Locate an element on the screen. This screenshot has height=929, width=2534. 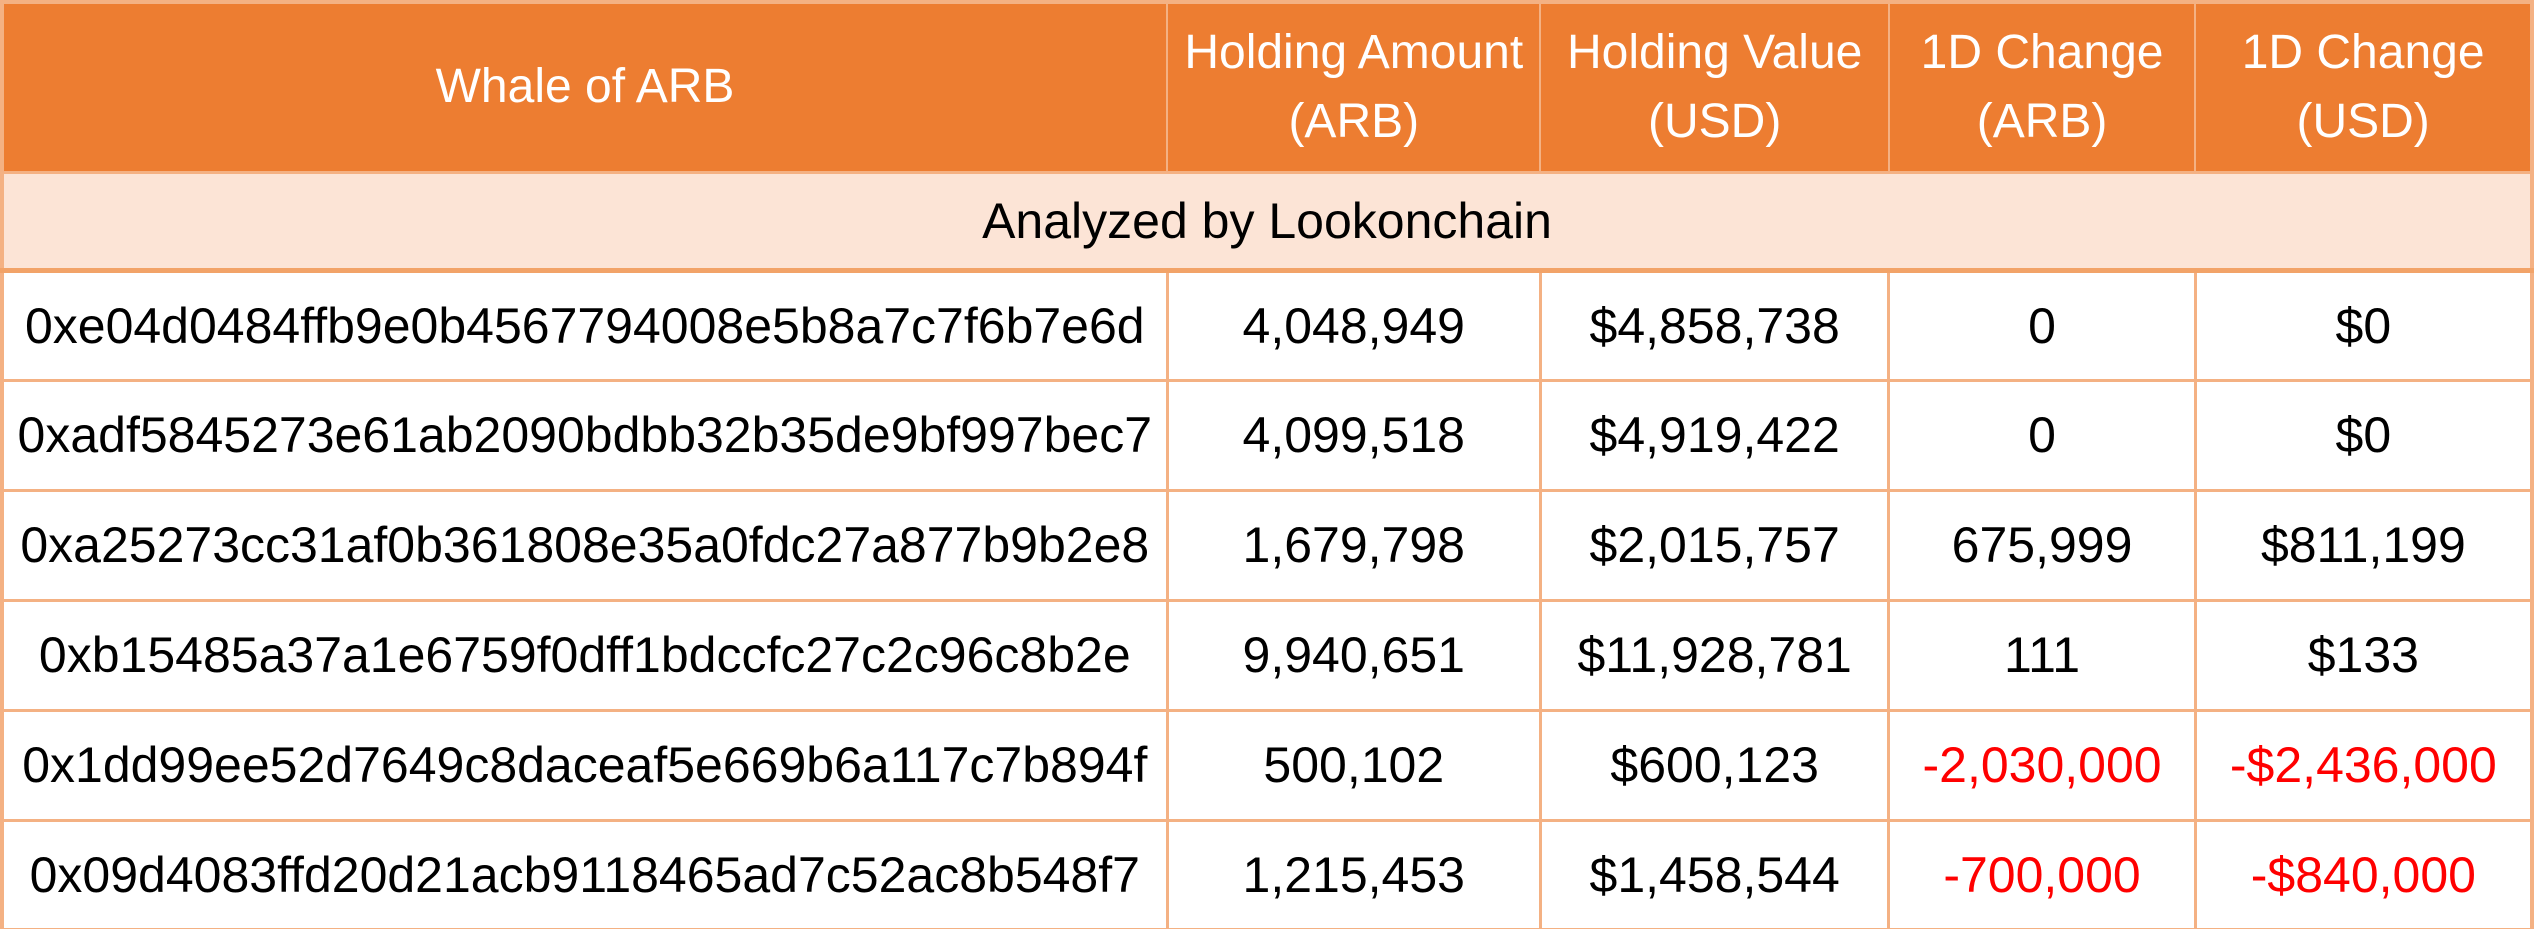
holding-amount-cell: 500,102 is located at coordinates (1353, 765).